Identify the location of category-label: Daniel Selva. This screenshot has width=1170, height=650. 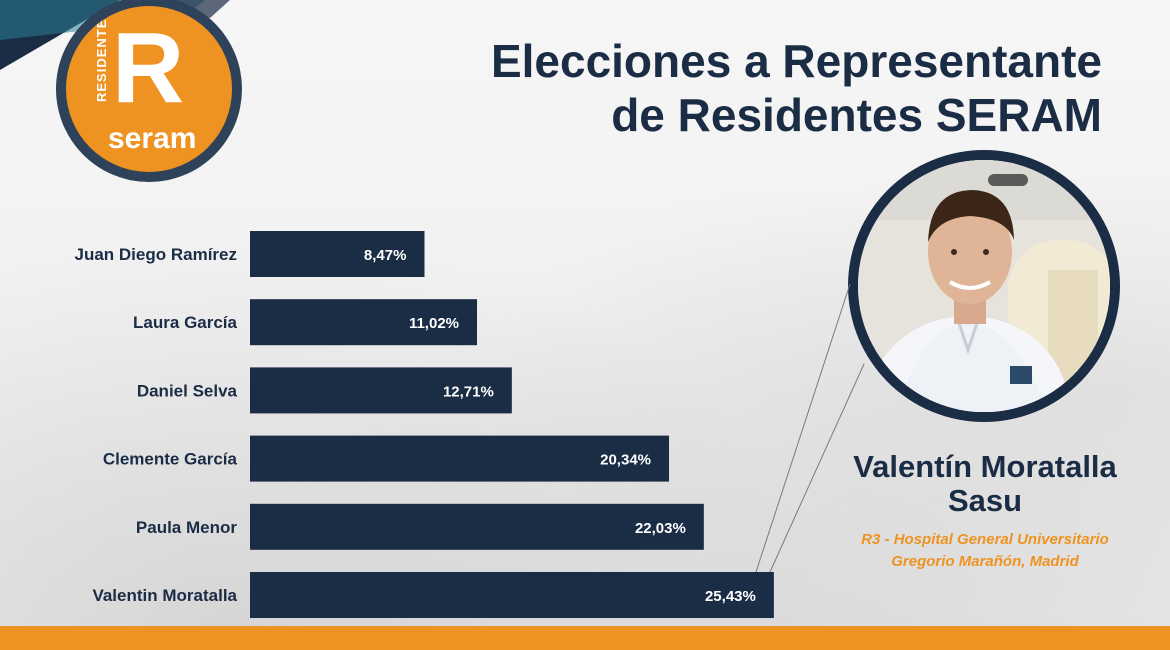
(187, 390).